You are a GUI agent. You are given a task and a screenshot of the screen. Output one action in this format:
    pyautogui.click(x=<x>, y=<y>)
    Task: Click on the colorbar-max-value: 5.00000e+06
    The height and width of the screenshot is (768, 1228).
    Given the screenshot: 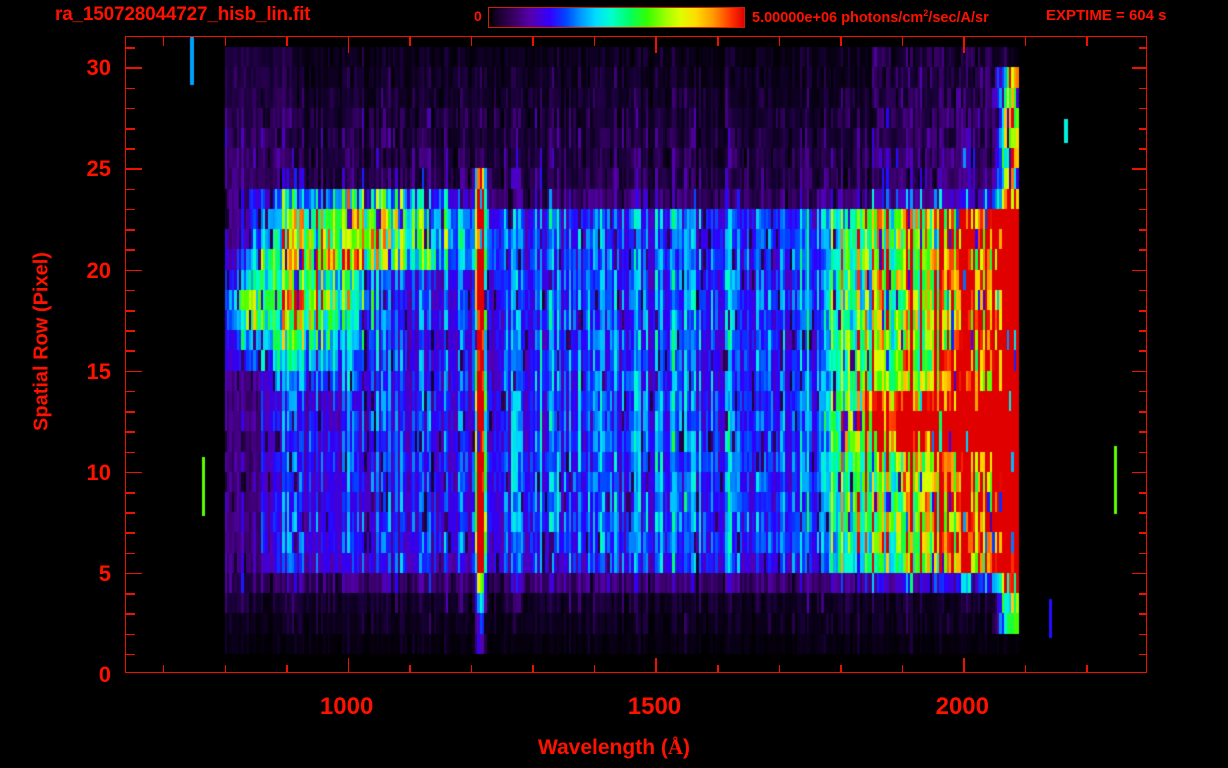 What is the action you would take?
    pyautogui.click(x=795, y=17)
    